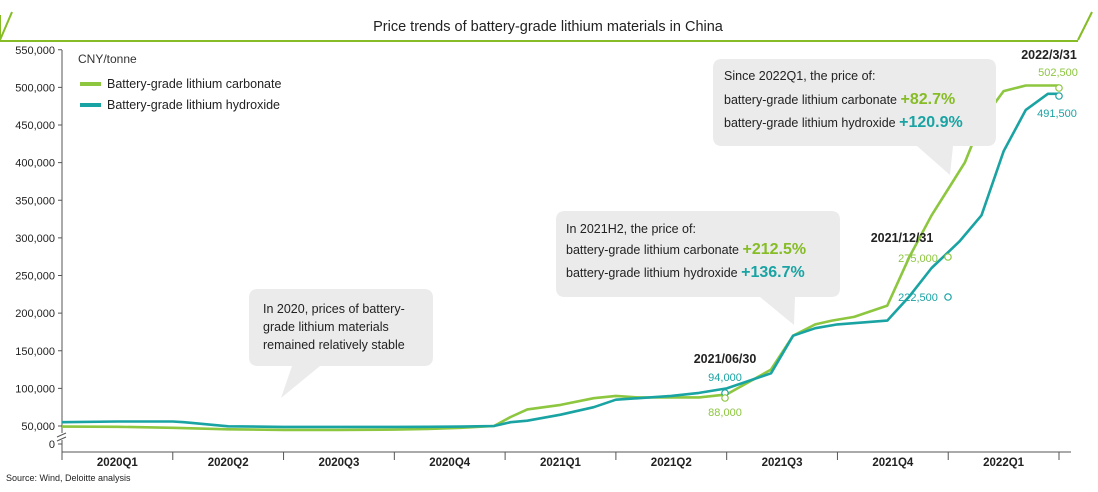  I want to click on annotation-hydroxide-2022-03-31: 491,500, so click(1057, 114).